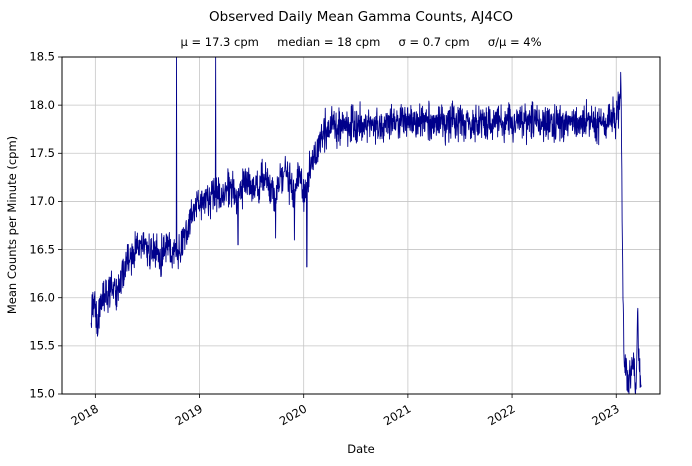 The image size is (692, 466). Describe the element at coordinates (12, 225) in the screenshot. I see `y-axis-label: Mean Counts per Minute (cpm)` at that location.